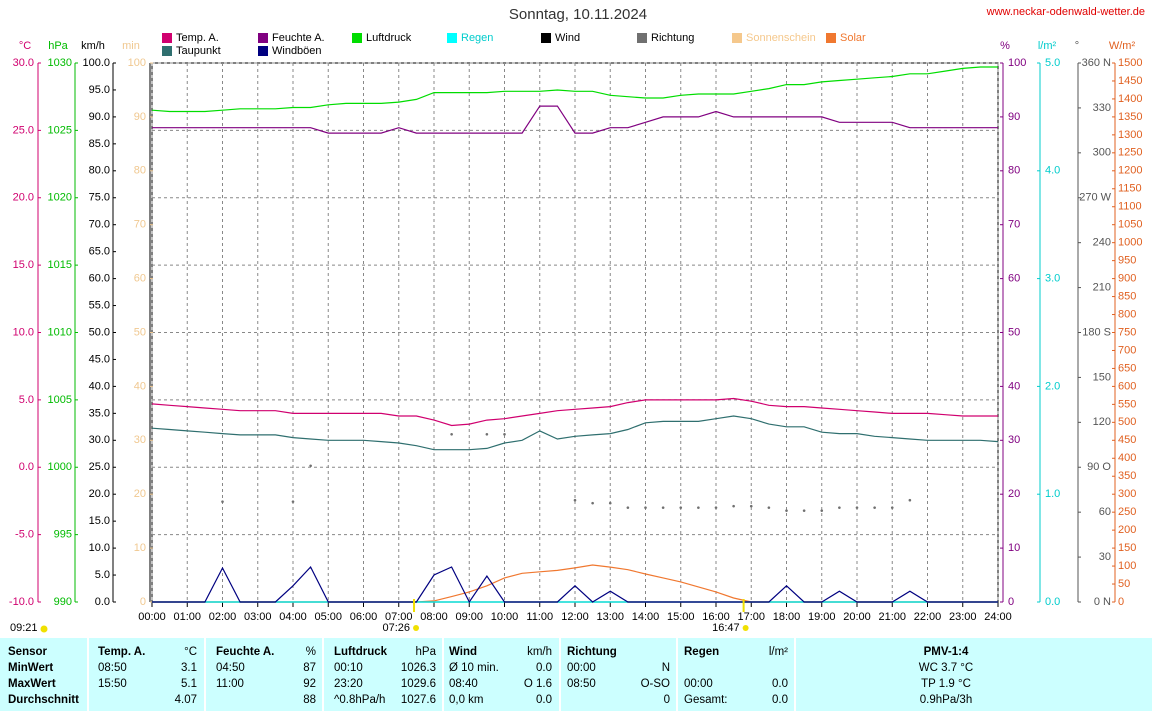 The image size is (1152, 711). Describe the element at coordinates (140, 279) in the screenshot. I see `y-tick-label: 60` at that location.